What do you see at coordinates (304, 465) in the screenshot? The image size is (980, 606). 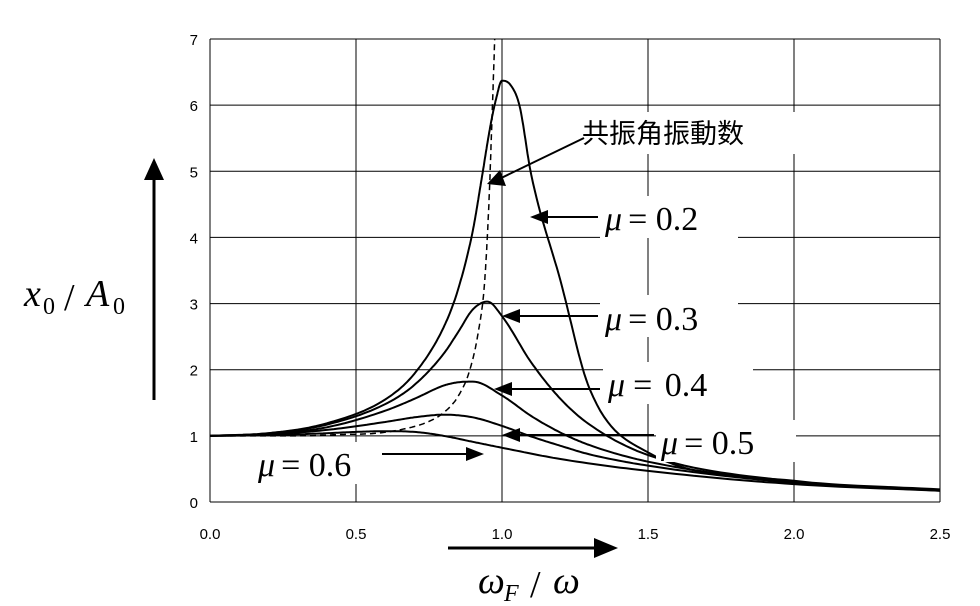 I see `mu06-label: μ = 0.6` at bounding box center [304, 465].